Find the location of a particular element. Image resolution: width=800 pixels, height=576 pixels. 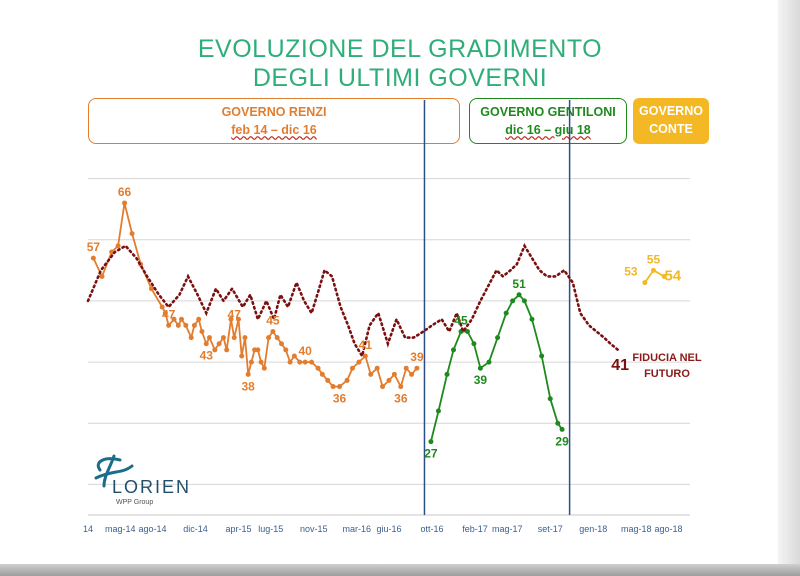

data-label: 55 is located at coordinates (654, 259).